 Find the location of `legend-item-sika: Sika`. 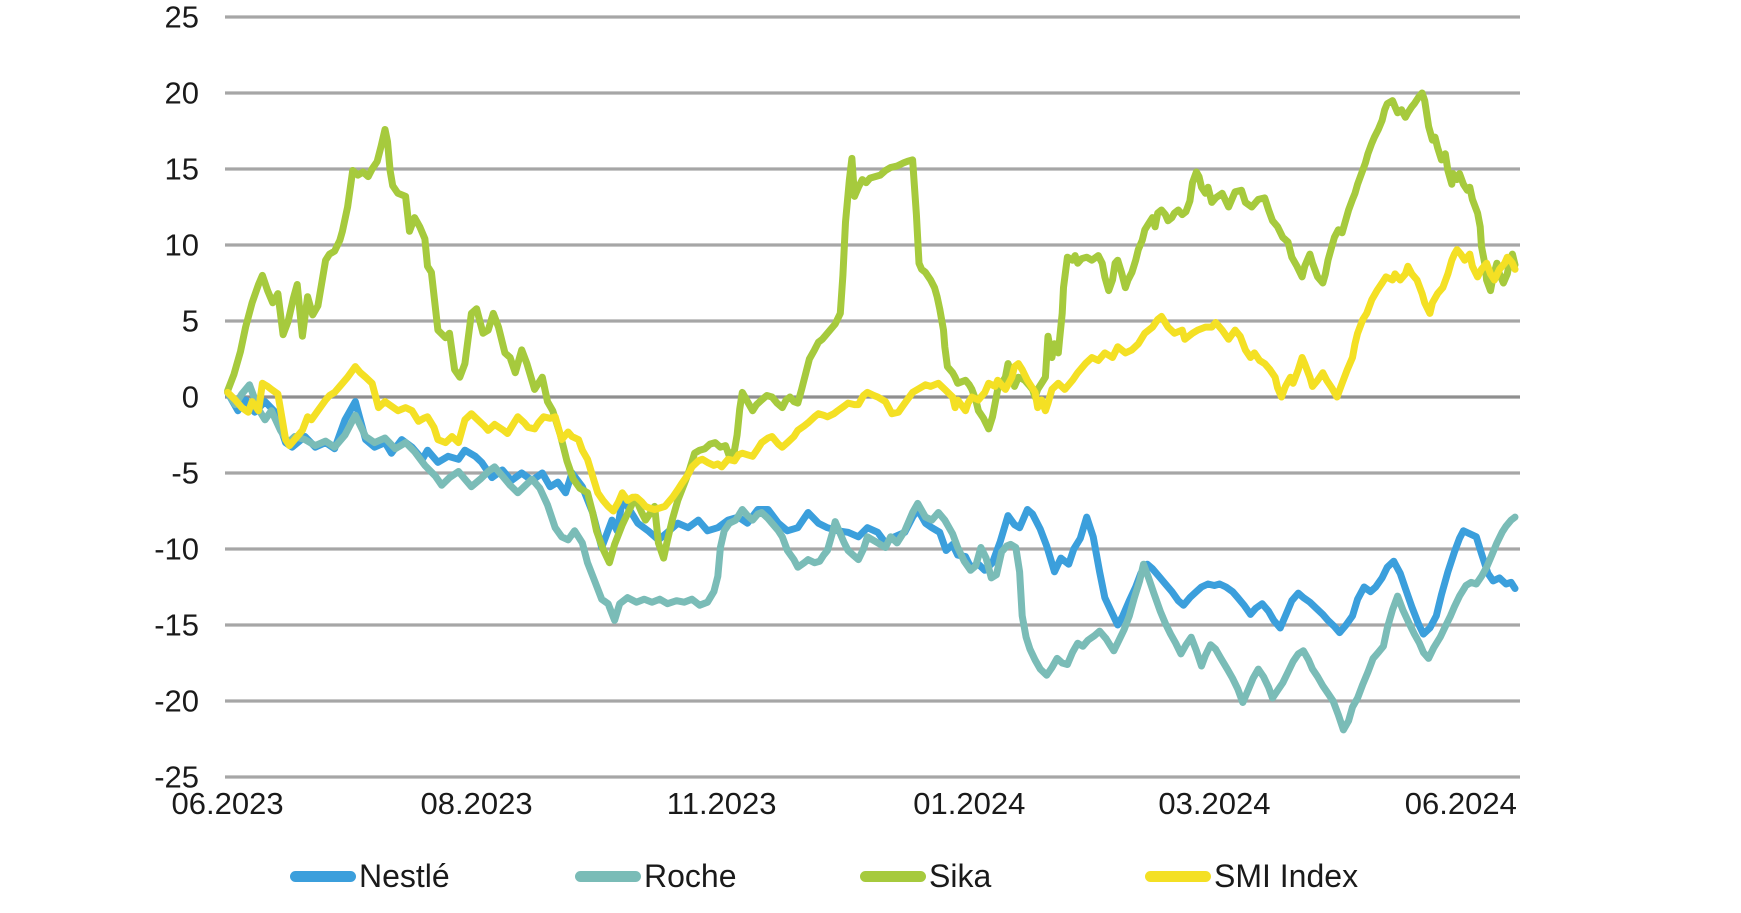

legend-item-sika: Sika is located at coordinates (925, 876).